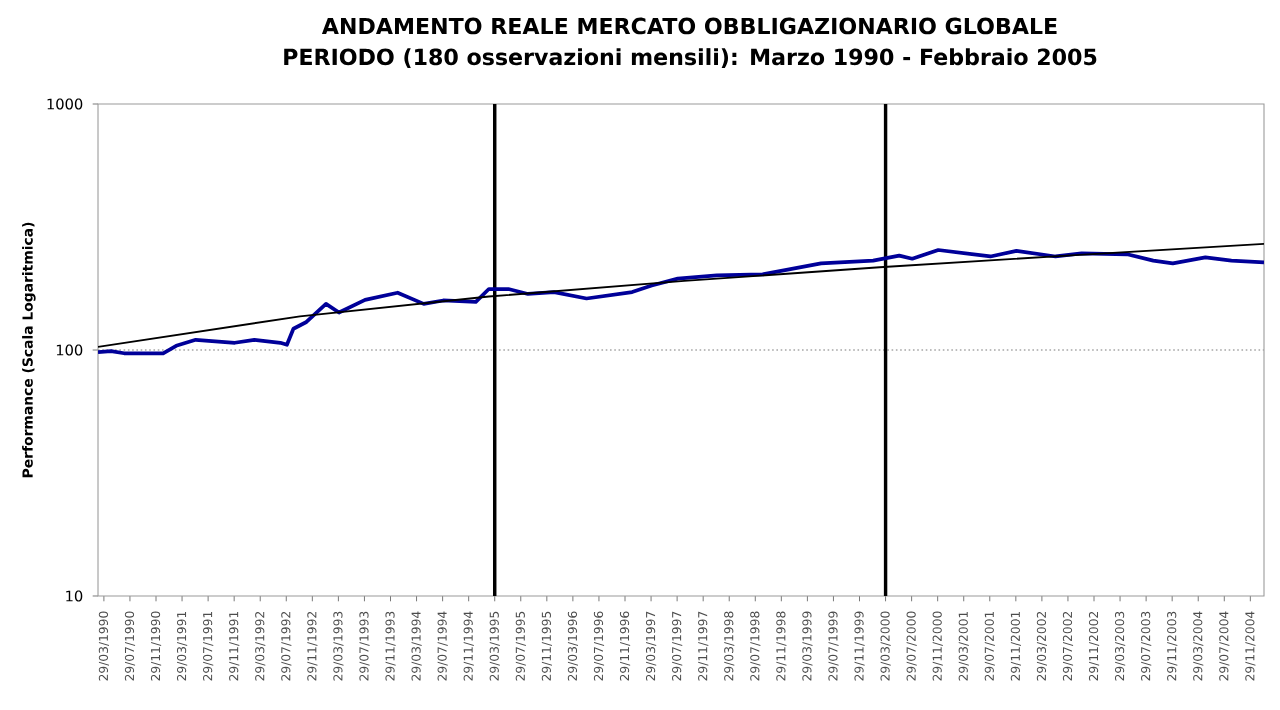 The image size is (1280, 710). I want to click on chart-title: ANDAMENTO REALE MERCATO OBBLIGAZIONARIO GLOBALE, so click(689, 26).